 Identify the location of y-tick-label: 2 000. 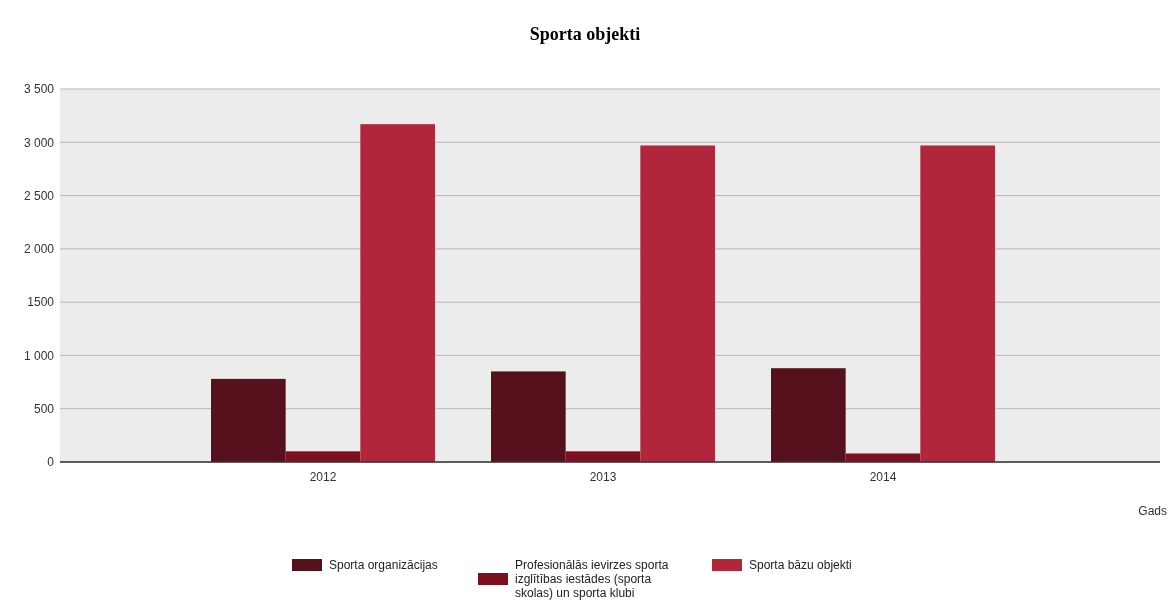
(39, 249).